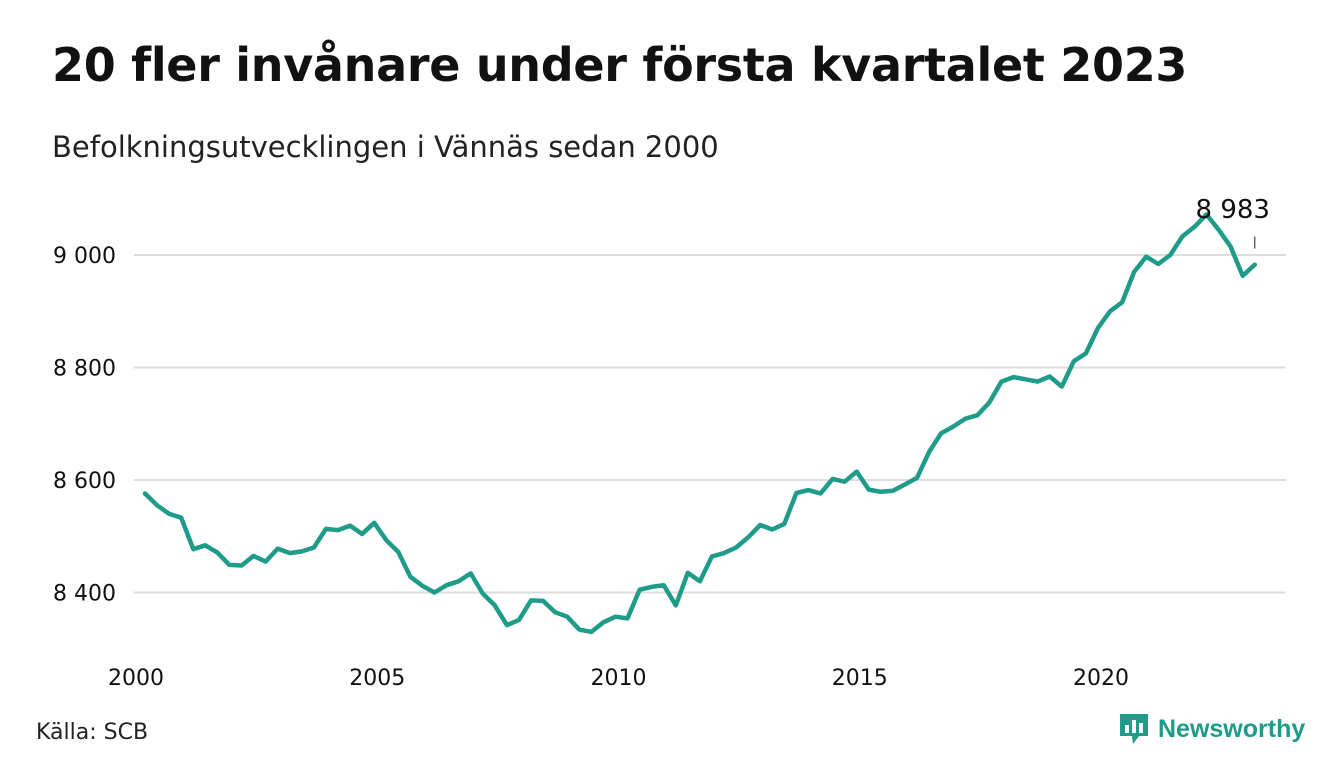 The height and width of the screenshot is (780, 1340). I want to click on x-axis-ticks: 2000 2005 2010 2015 2020, so click(618, 678).